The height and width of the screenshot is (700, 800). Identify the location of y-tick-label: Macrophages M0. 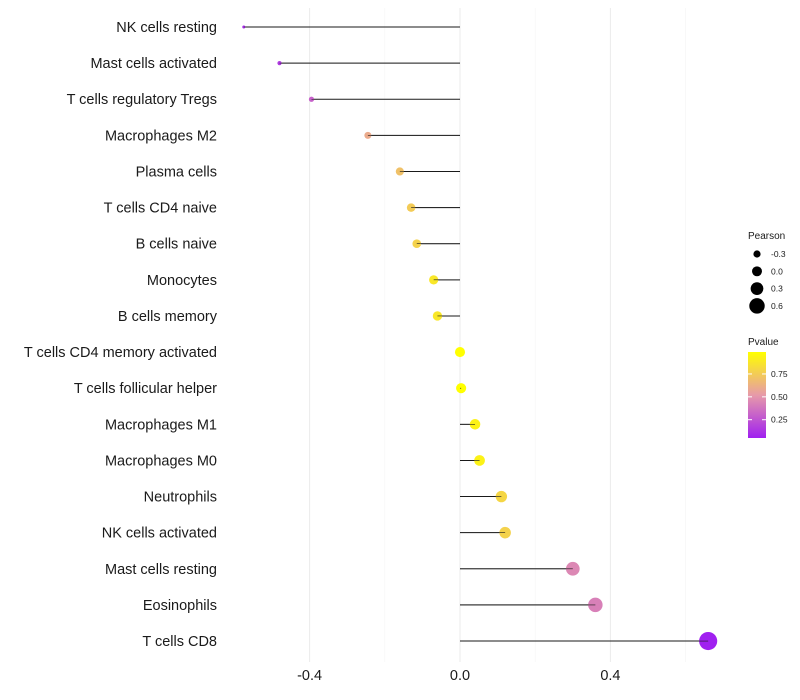
(161, 461).